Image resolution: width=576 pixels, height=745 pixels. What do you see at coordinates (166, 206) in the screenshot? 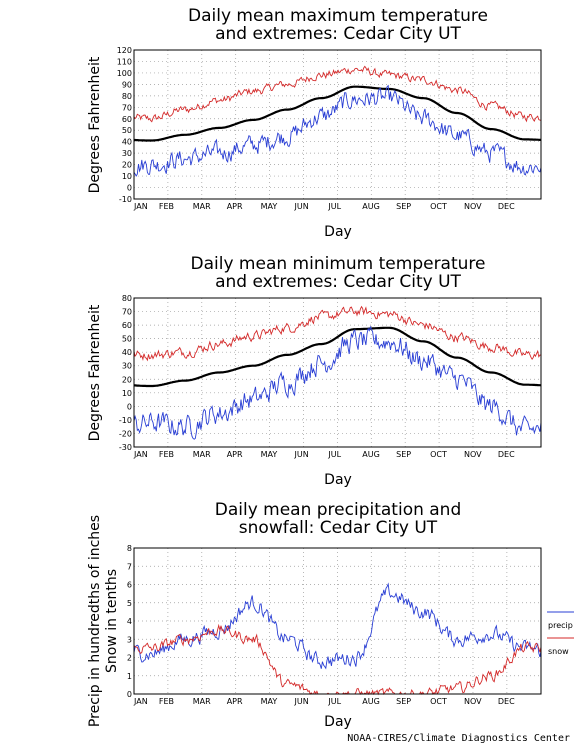
I see `max-temp-month-label: FEB` at bounding box center [166, 206].